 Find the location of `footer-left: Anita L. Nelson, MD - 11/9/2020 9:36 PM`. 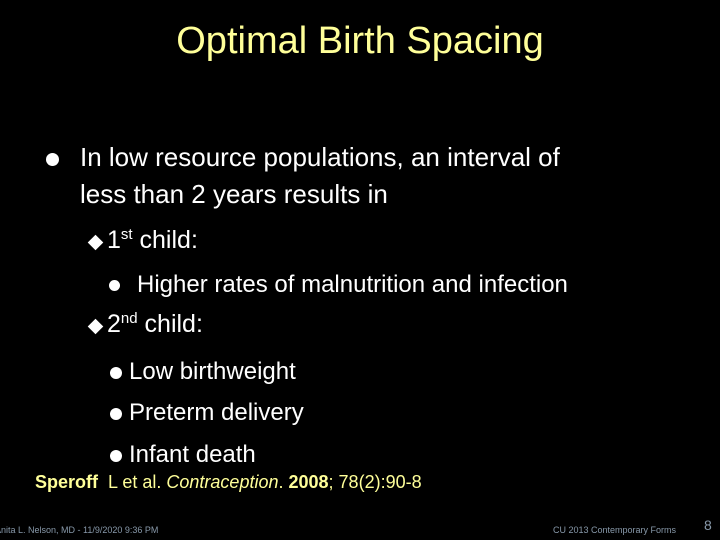

footer-left: Anita L. Nelson, MD - 11/9/2020 9:36 PM is located at coordinates (79, 530).